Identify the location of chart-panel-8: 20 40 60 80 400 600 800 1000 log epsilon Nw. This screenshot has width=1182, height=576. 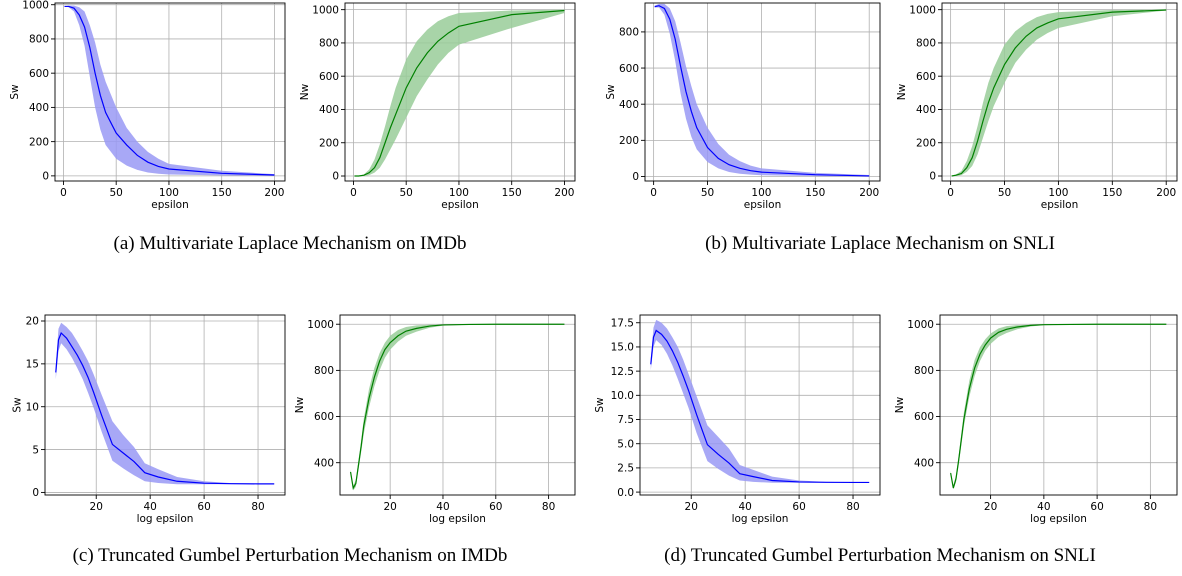
(1036, 419).